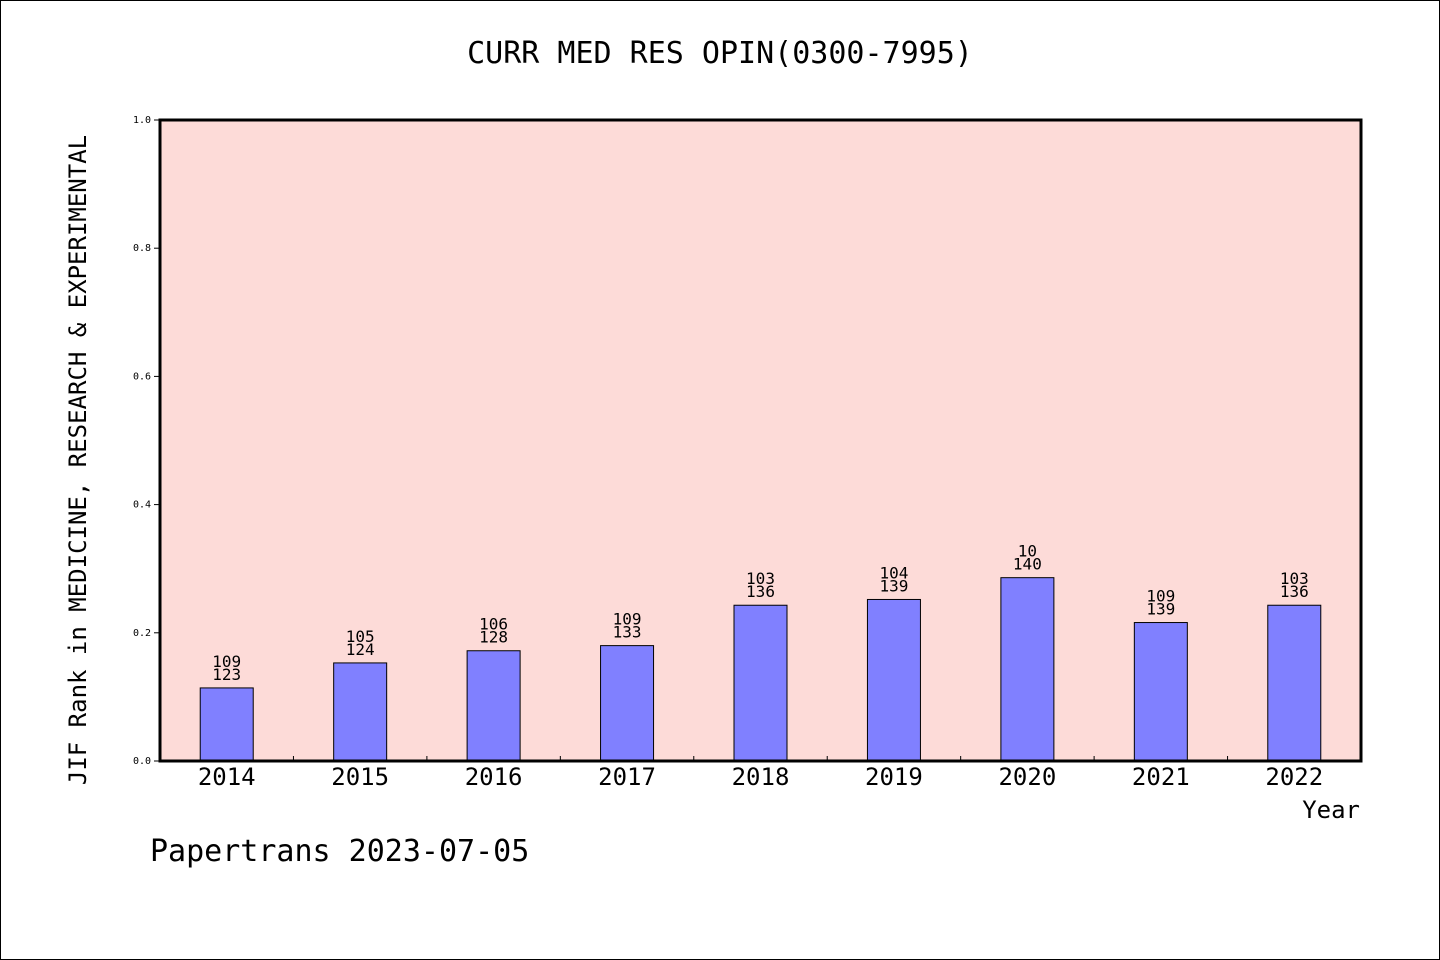 Image resolution: width=1440 pixels, height=960 pixels. Describe the element at coordinates (142, 761) in the screenshot. I see `y-tick-label: 0.0` at that location.